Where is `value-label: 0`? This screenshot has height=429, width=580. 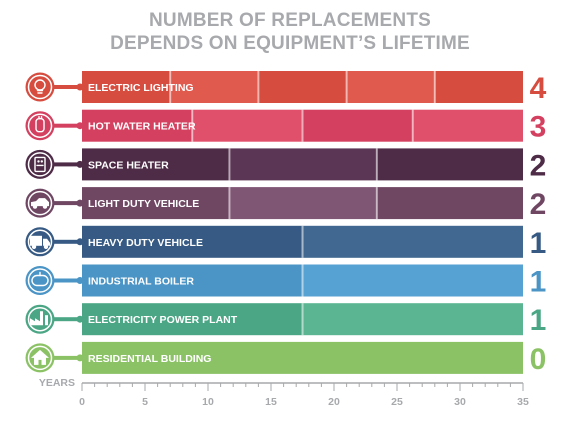 value-label: 0 is located at coordinates (538, 359).